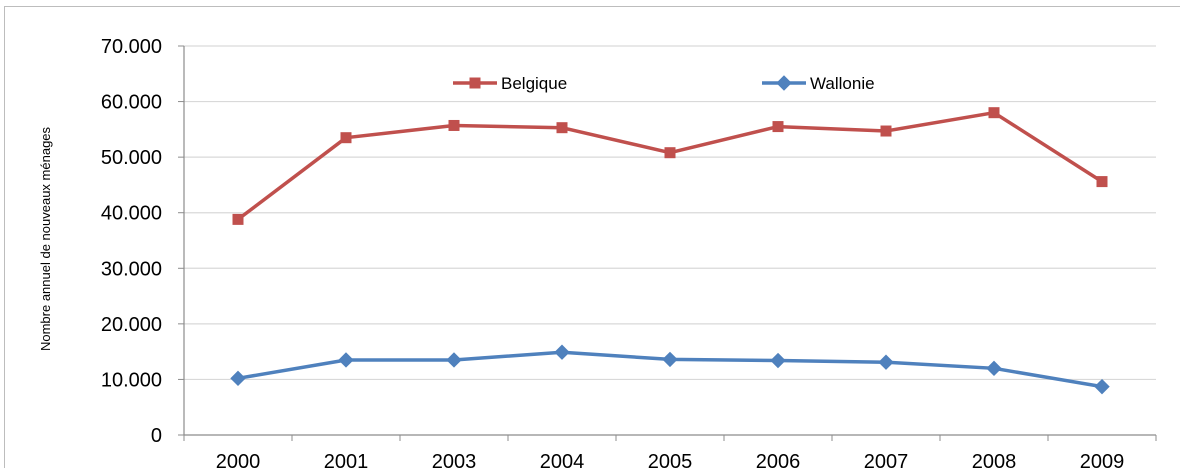 This screenshot has width=1186, height=473. I want to click on legend: Belgique Wallonie, so click(664, 83).